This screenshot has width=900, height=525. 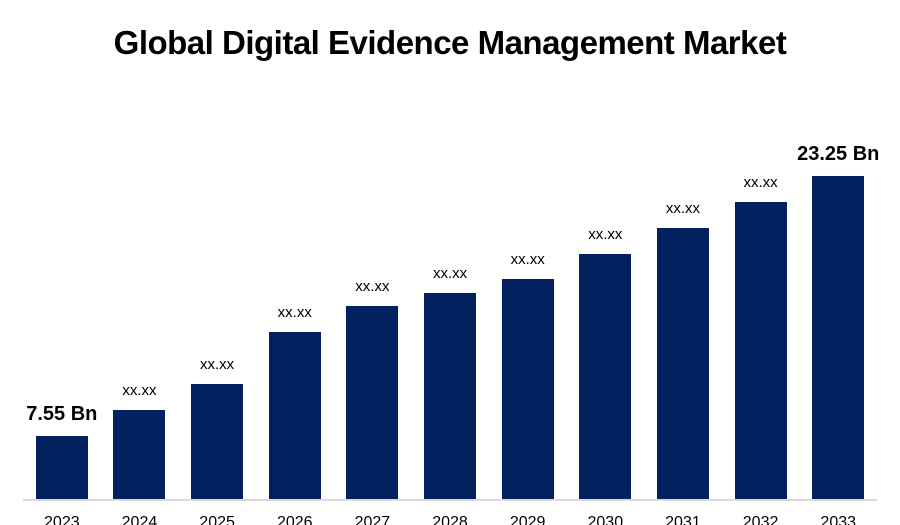 What do you see at coordinates (372, 519) in the screenshot?
I see `x-tick-label-2027: 2027` at bounding box center [372, 519].